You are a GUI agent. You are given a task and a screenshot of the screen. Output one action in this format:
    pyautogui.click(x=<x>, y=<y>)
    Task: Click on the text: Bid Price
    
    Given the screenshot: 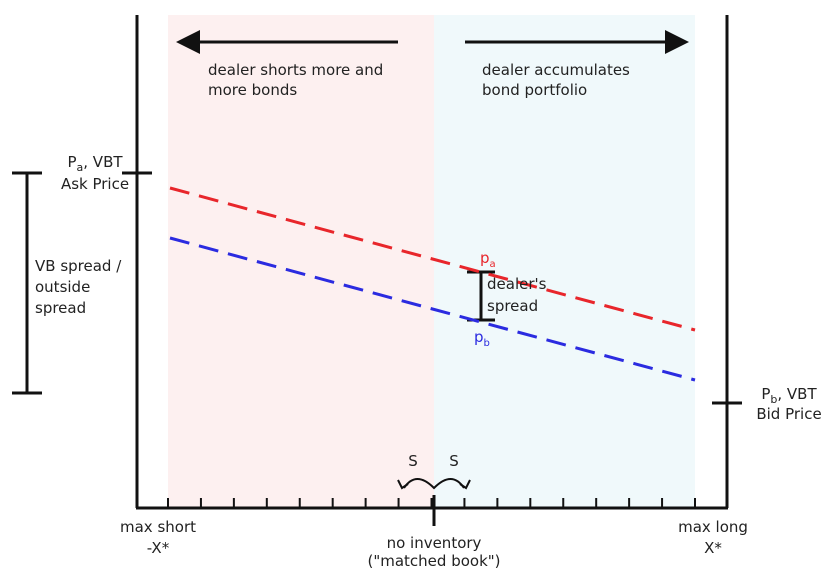 What is the action you would take?
    pyautogui.click(x=788, y=414)
    